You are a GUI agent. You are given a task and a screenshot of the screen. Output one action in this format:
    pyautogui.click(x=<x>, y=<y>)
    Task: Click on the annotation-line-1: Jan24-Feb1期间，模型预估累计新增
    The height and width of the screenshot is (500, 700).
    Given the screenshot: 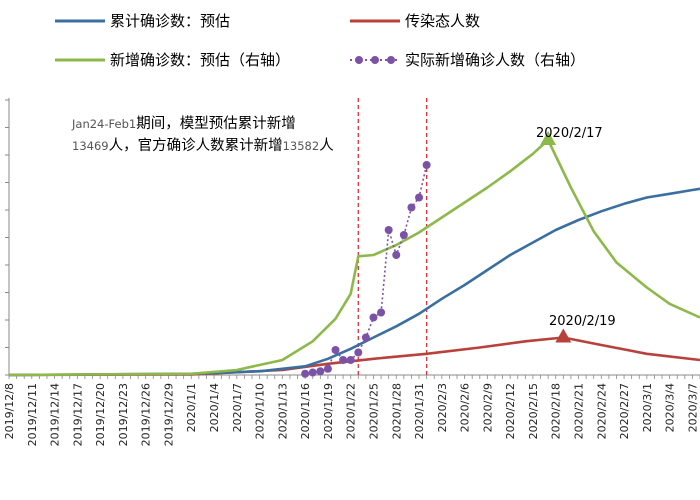 What is the action you would take?
    pyautogui.click(x=183, y=123)
    